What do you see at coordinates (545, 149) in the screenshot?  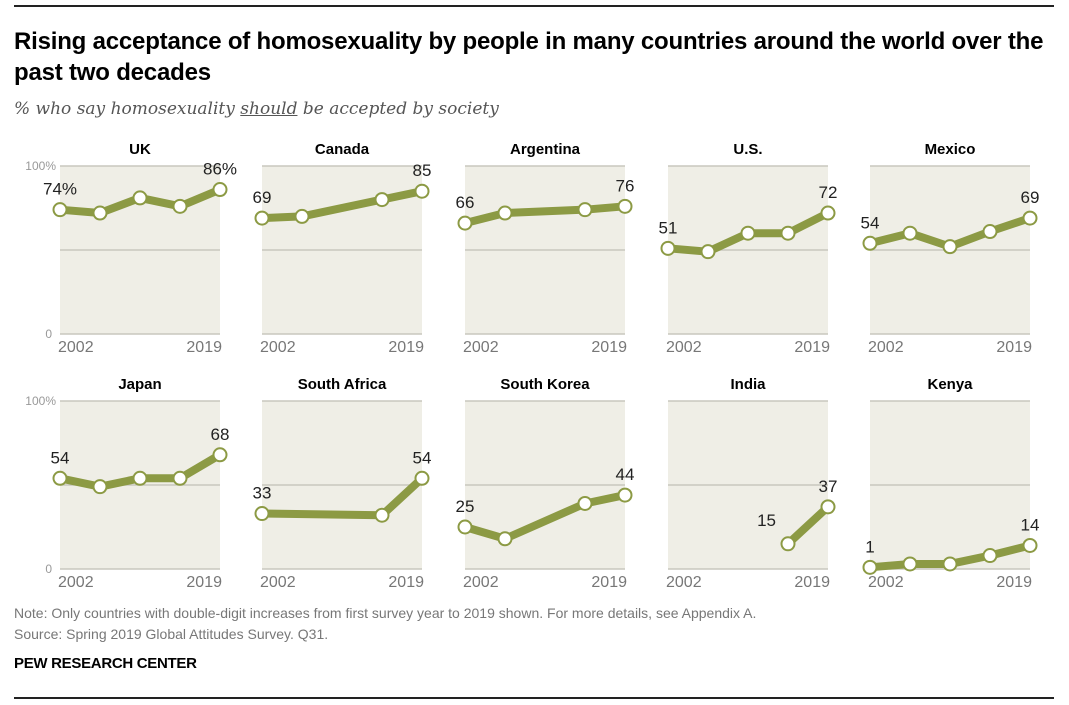 I see `panel-title: Argentina` at bounding box center [545, 149].